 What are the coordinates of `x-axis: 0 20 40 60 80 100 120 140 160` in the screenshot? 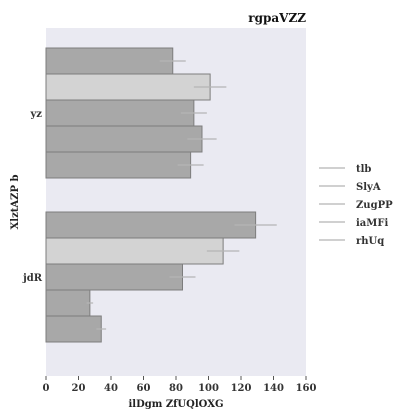 It's located at (180, 385).